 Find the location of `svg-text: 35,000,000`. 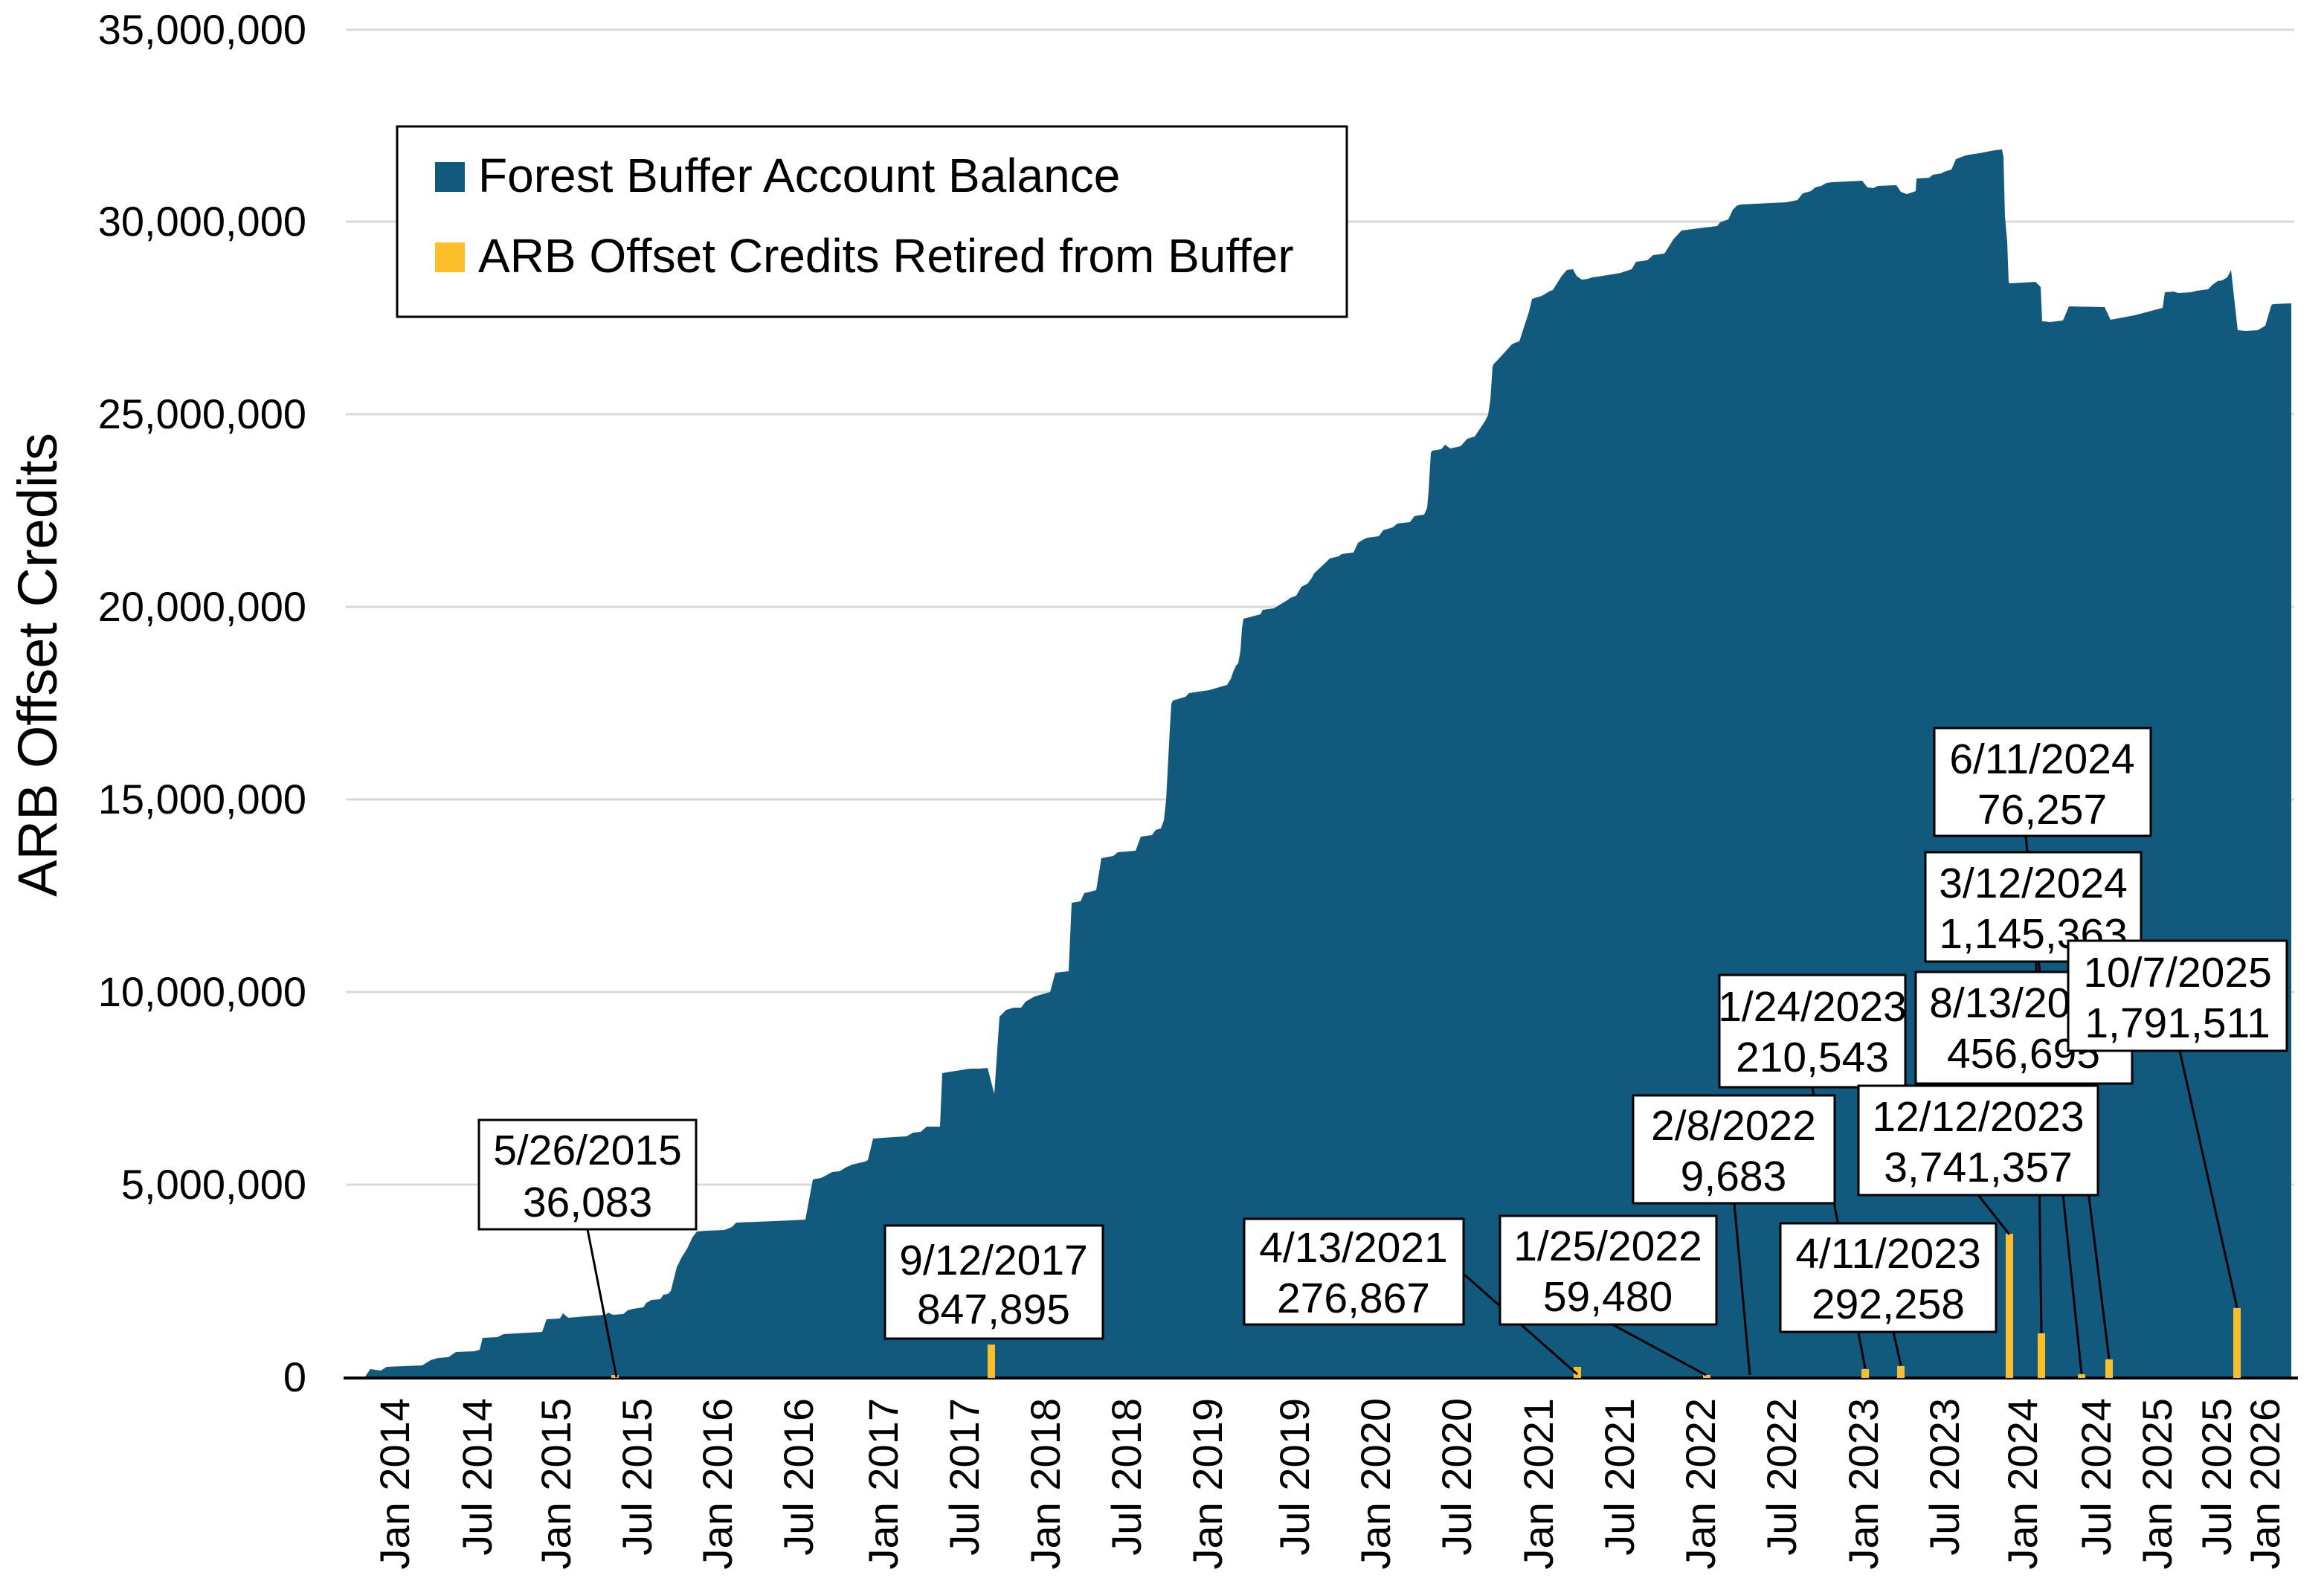

svg-text: 35,000,000 is located at coordinates (202, 30).